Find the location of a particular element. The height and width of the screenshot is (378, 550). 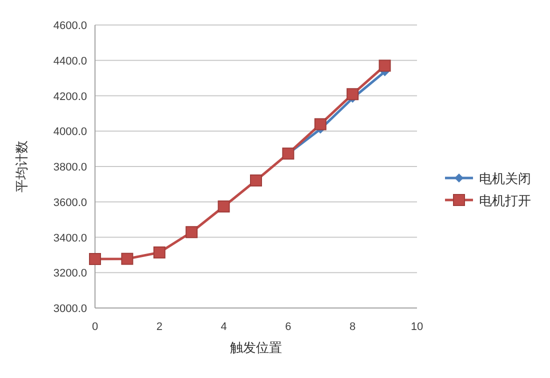

x-tick-label: 10 is located at coordinates (417, 327).